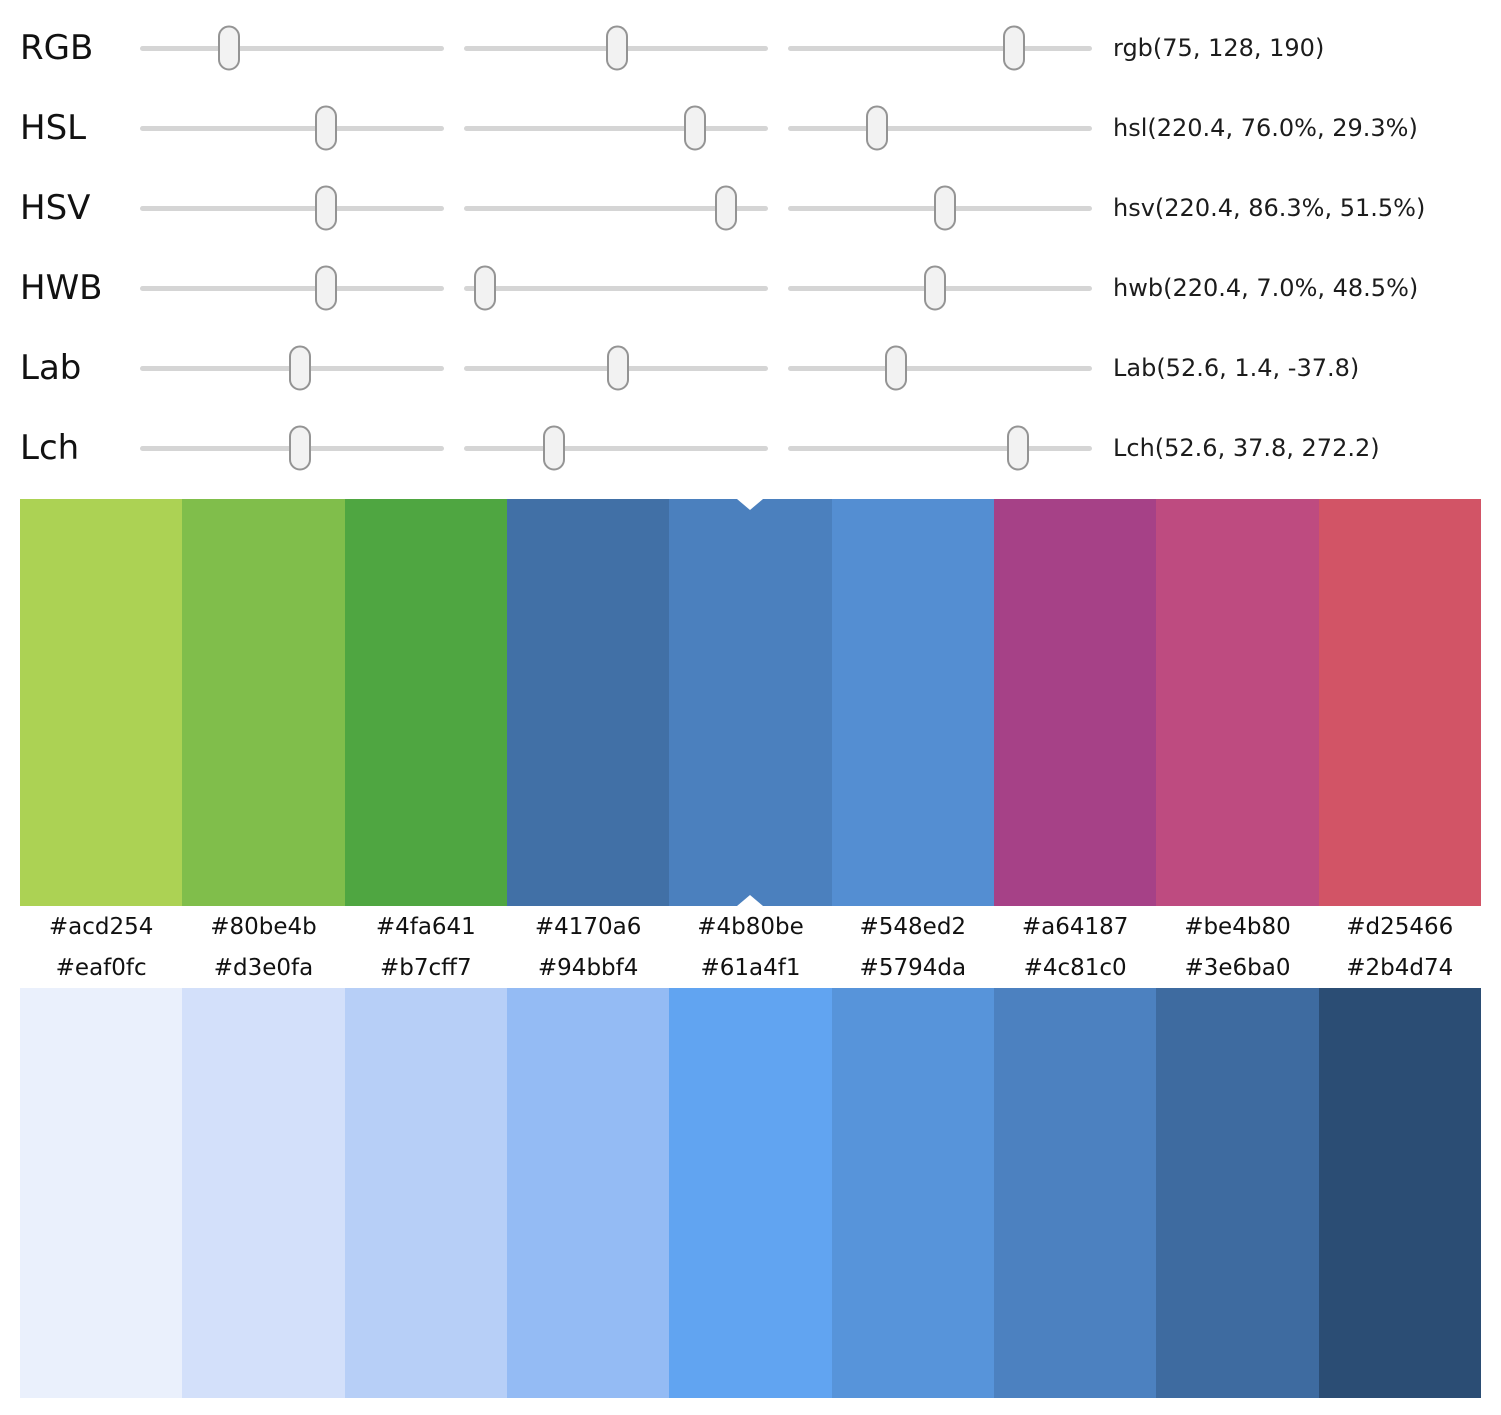 The width and height of the screenshot is (1501, 1415). What do you see at coordinates (1265, 128) in the screenshot?
I see `hsl-value-readout: hsl(220.4, 76.0%, 29.3%)` at bounding box center [1265, 128].